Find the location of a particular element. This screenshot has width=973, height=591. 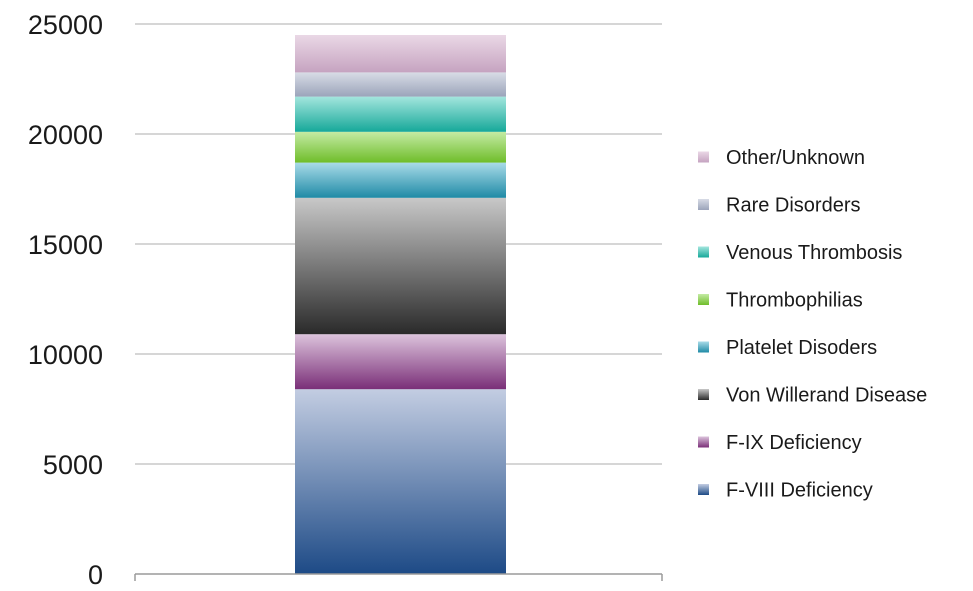

y-tick-label: 5000 is located at coordinates (73, 465).